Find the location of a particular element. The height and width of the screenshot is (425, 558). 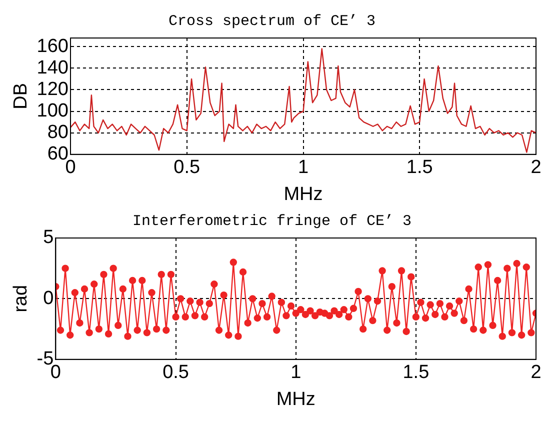

y-tick-label: 120 is located at coordinates (52, 89).